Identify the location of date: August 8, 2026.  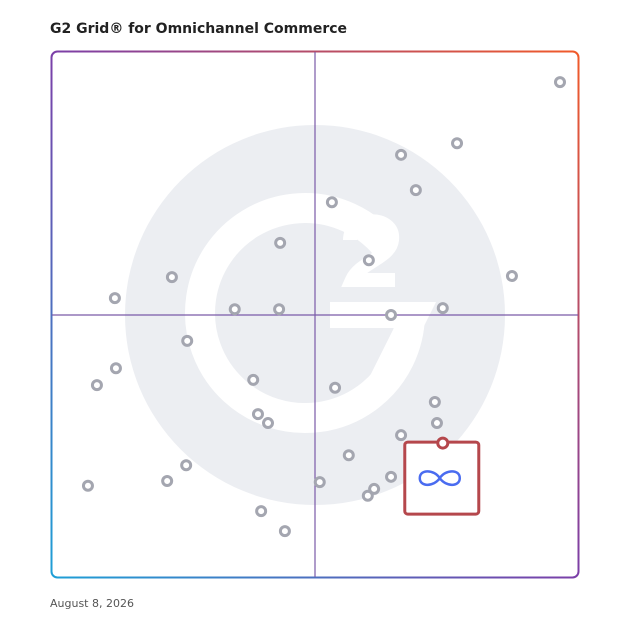
(92, 603).